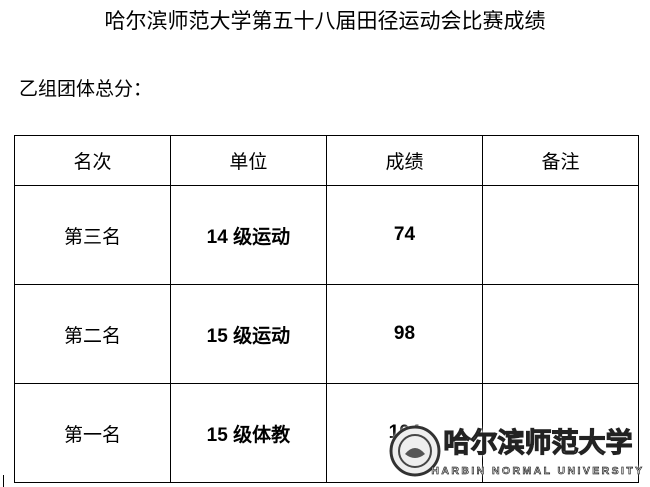 The image size is (650, 487). Describe the element at coordinates (92, 433) in the screenshot. I see `rank-cell: 第一名` at that location.